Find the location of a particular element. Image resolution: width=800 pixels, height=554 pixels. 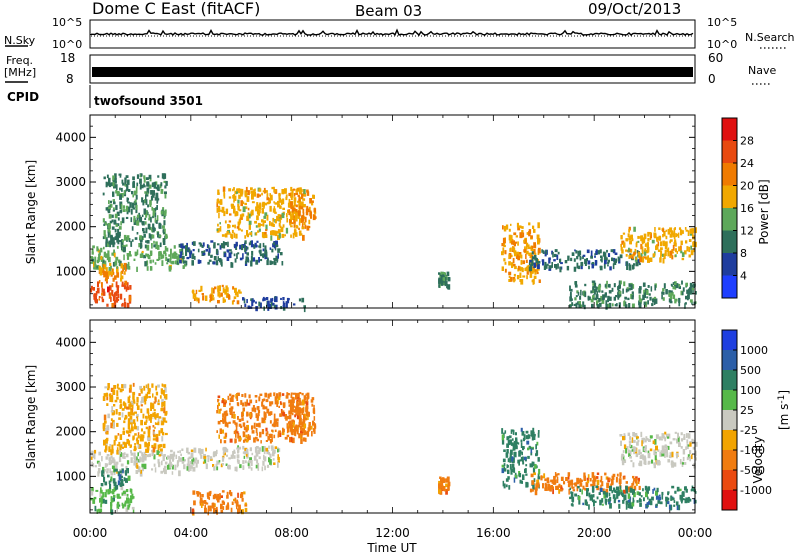

velocity-colorbar-tick-label: -500 is located at coordinates (752, 470).